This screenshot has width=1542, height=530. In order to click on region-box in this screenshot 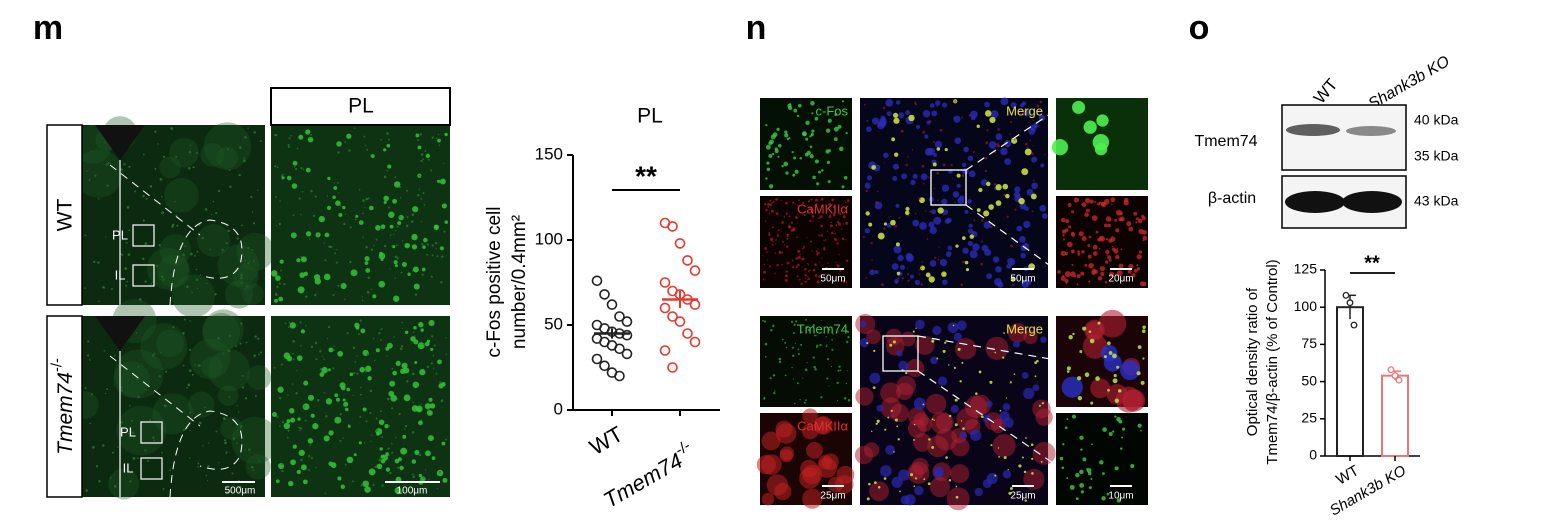, I will do `click(151, 468)`.